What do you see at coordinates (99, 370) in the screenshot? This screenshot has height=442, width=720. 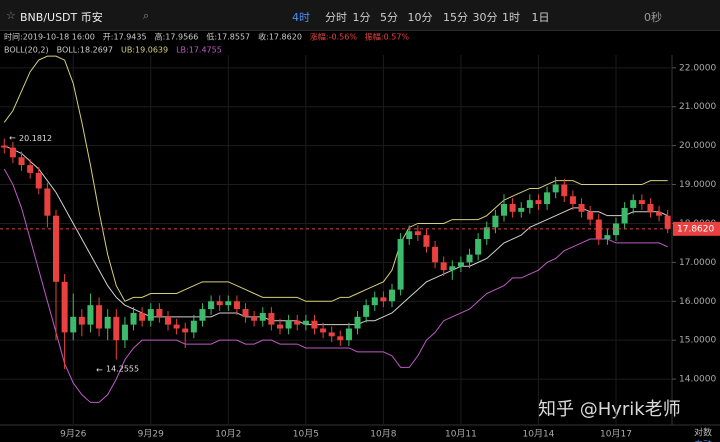 I see `arrow: ←` at bounding box center [99, 370].